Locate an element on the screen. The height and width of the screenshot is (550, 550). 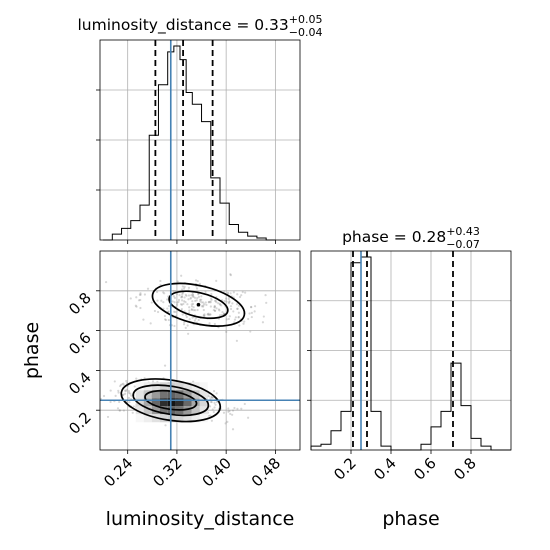
title-minus: −0.07 is located at coordinates (463, 244).